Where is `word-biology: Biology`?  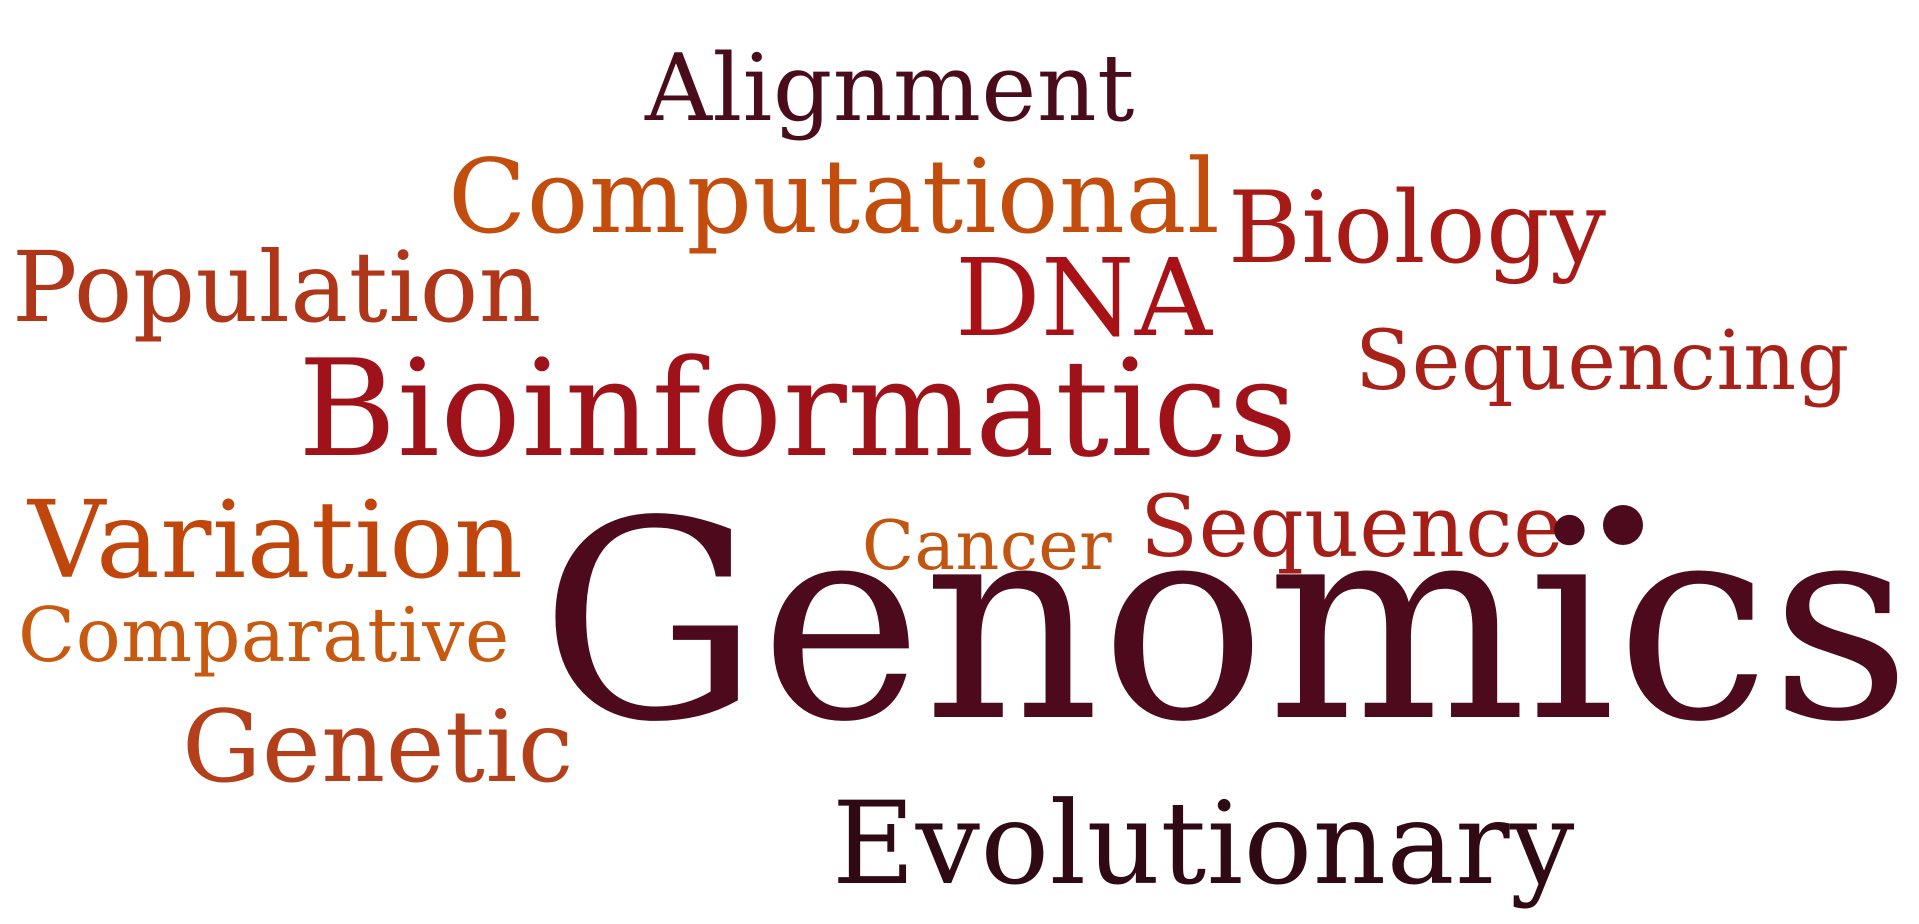
word-biology: Biology is located at coordinates (1417, 229).